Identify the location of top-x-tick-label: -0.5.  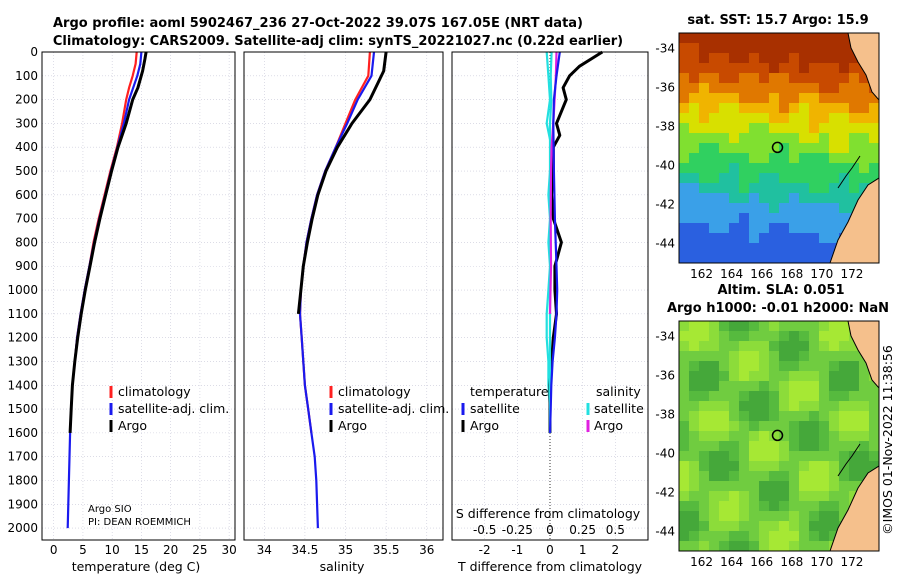
(484, 530).